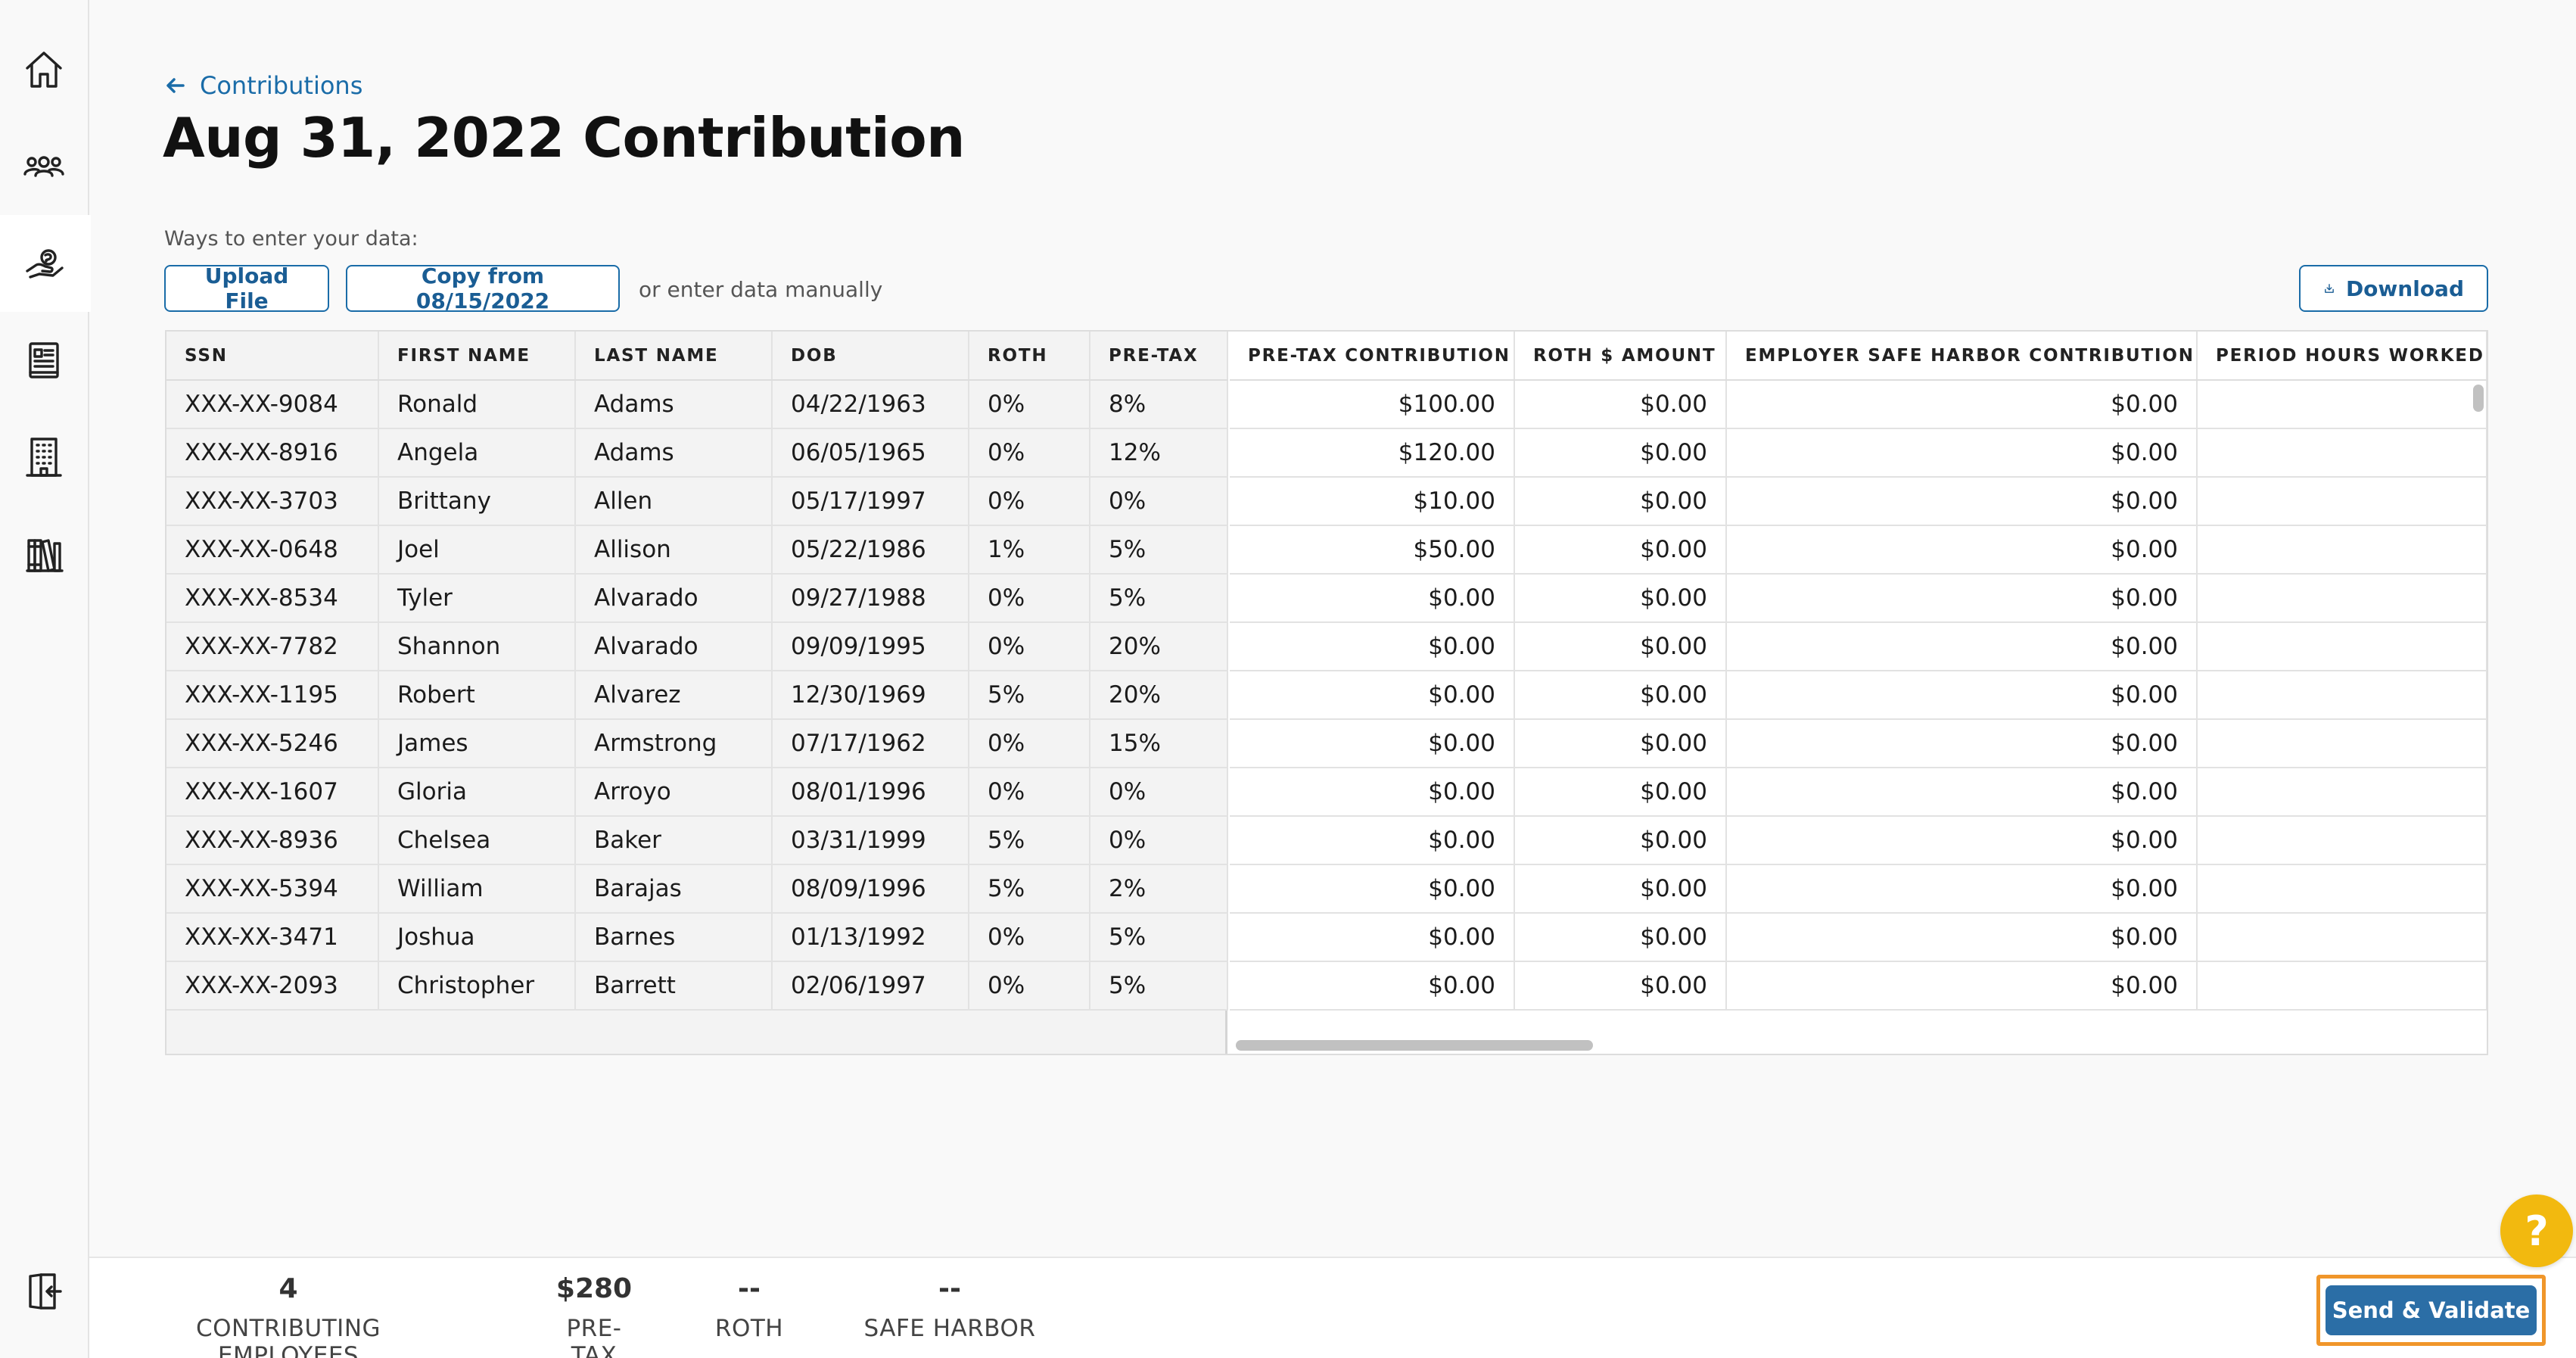  I want to click on column-header-ssn: SSN, so click(272, 356).